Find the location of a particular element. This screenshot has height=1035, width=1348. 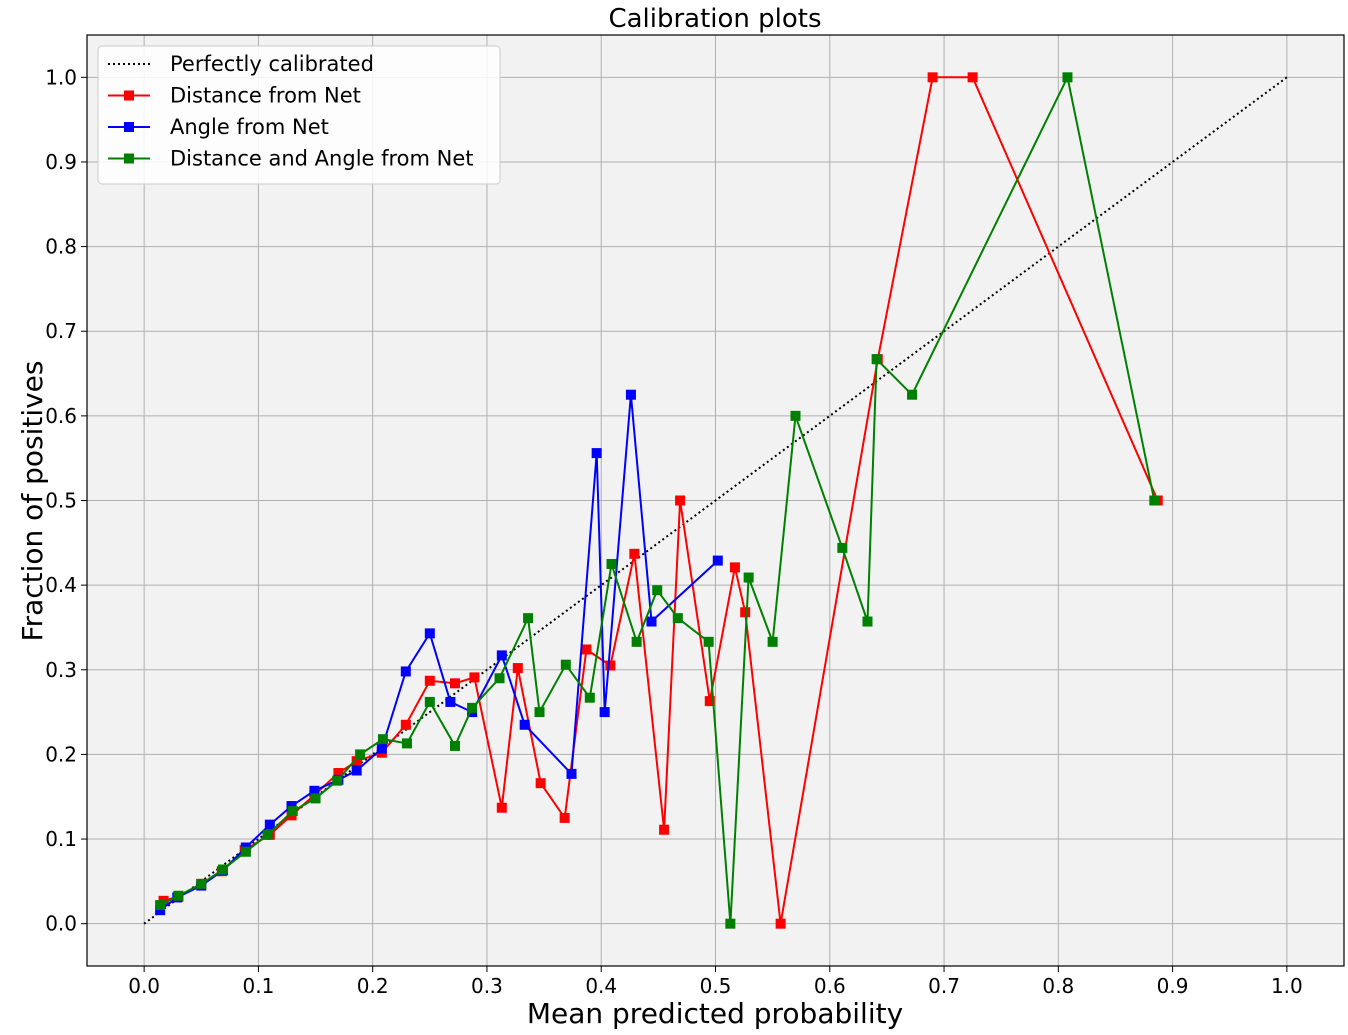

legend-label: Distance and Angle from Net is located at coordinates (322, 159).